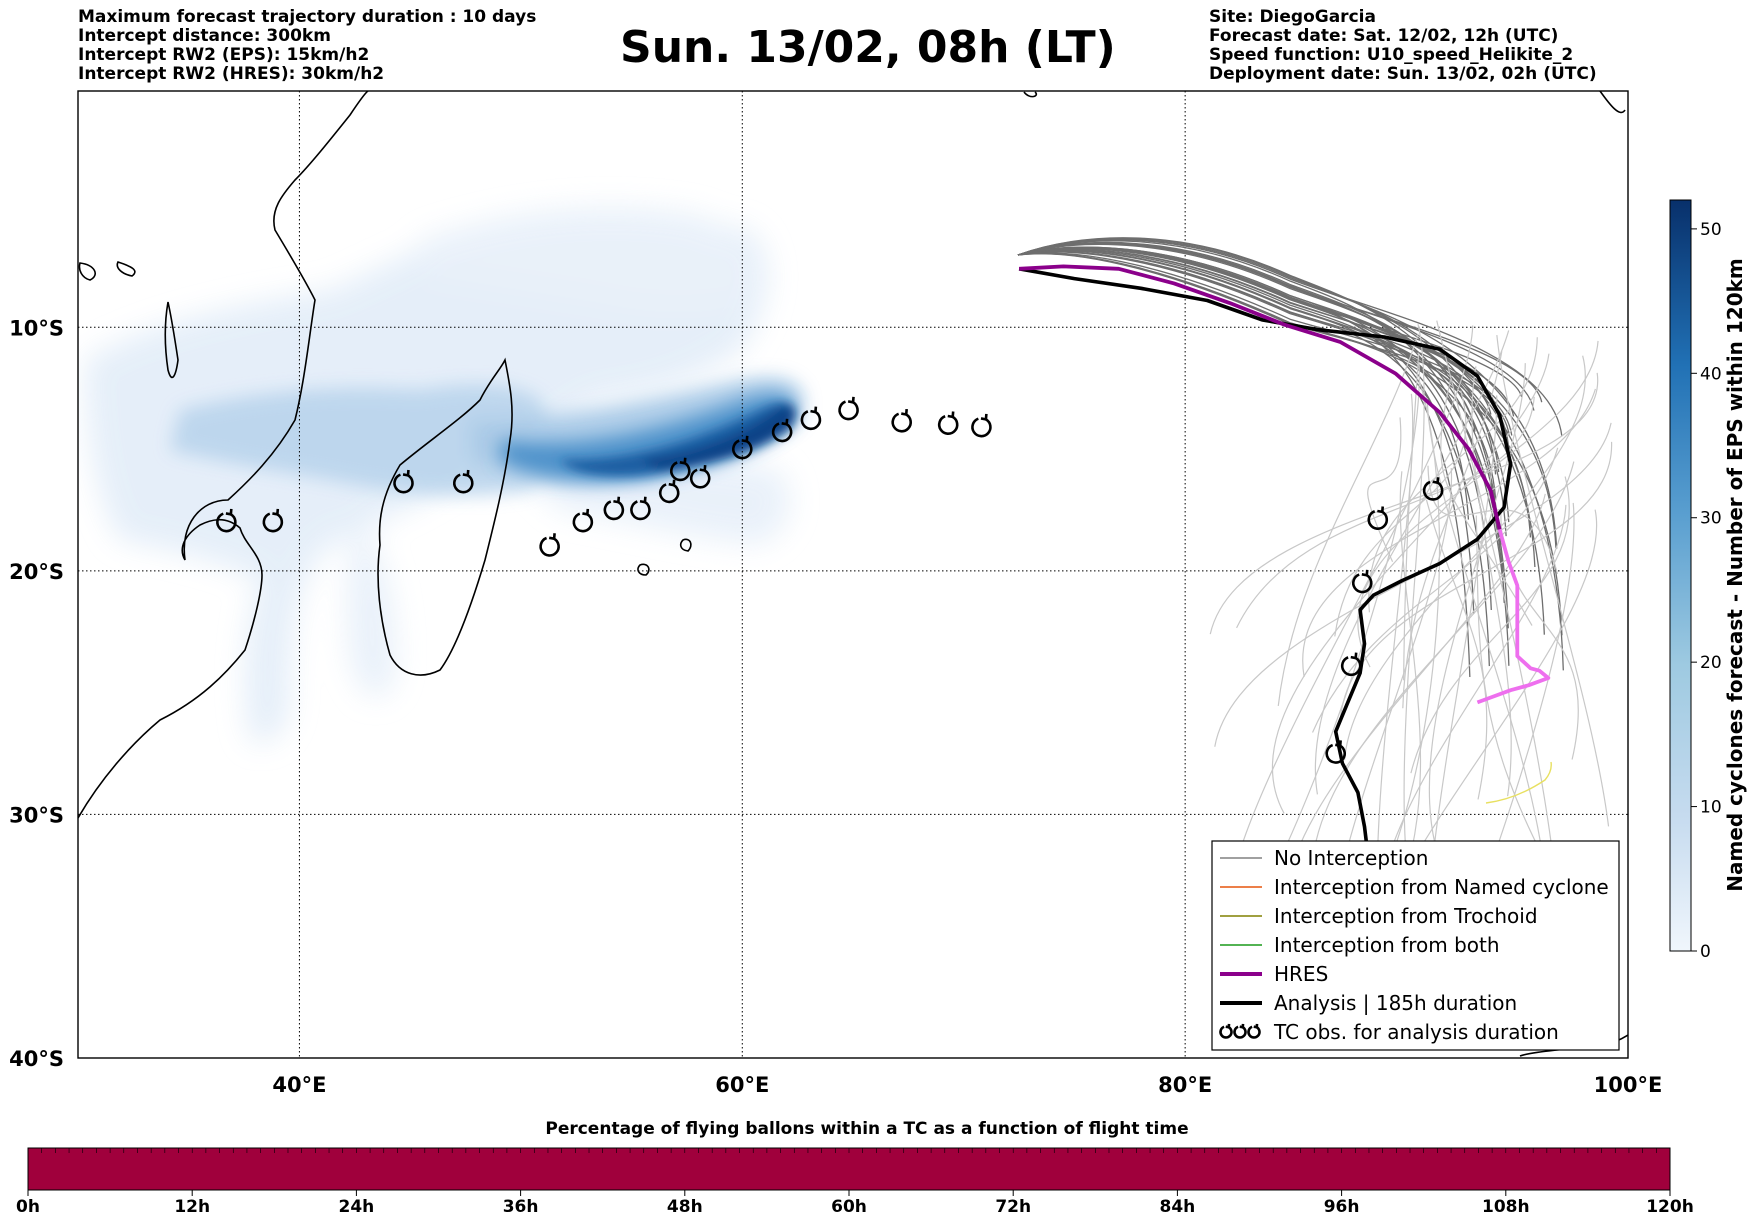 The height and width of the screenshot is (1223, 1754). Describe the element at coordinates (231, 74) in the screenshot. I see `header-left-line: Intercept RW2 (HRES): 30km/h2` at that location.